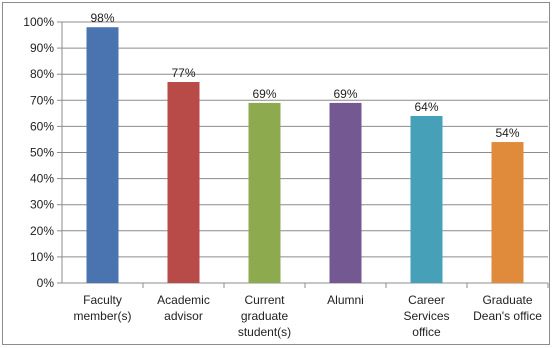  What do you see at coordinates (102, 300) in the screenshot?
I see `category-label: Faculty` at bounding box center [102, 300].